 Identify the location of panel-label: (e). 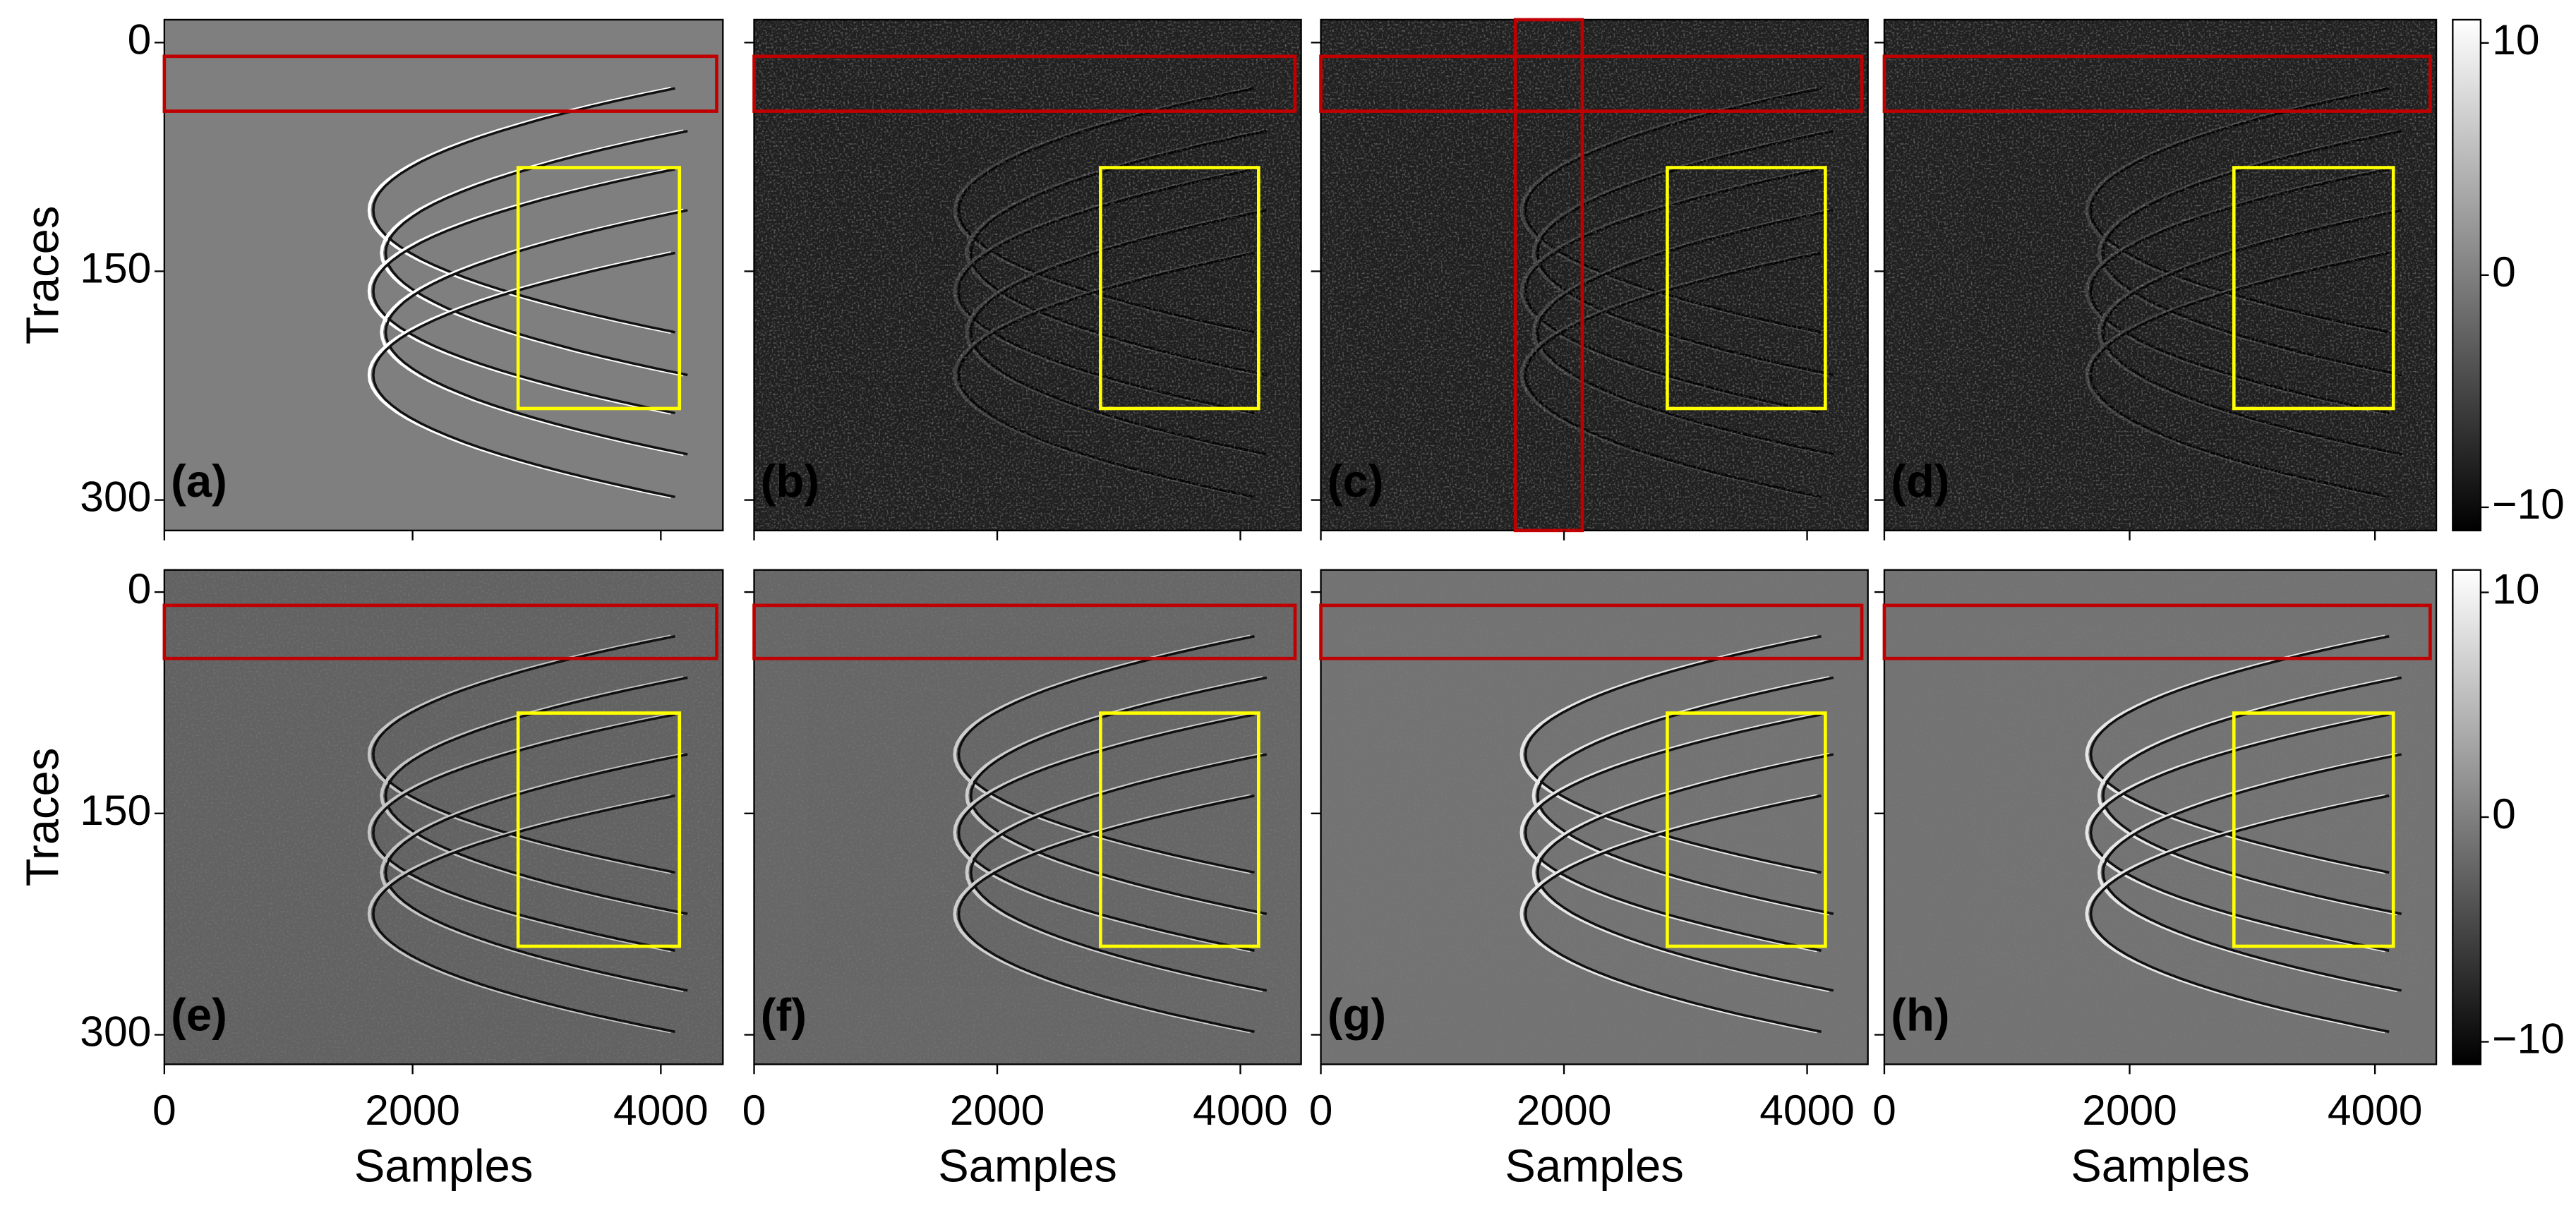
(199, 1014).